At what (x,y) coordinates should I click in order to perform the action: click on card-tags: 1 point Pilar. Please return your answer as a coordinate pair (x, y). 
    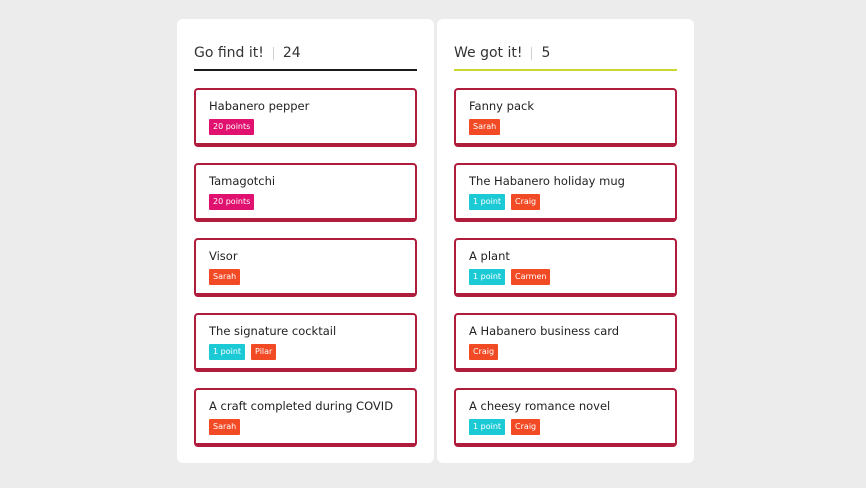
    Looking at the image, I should click on (305, 352).